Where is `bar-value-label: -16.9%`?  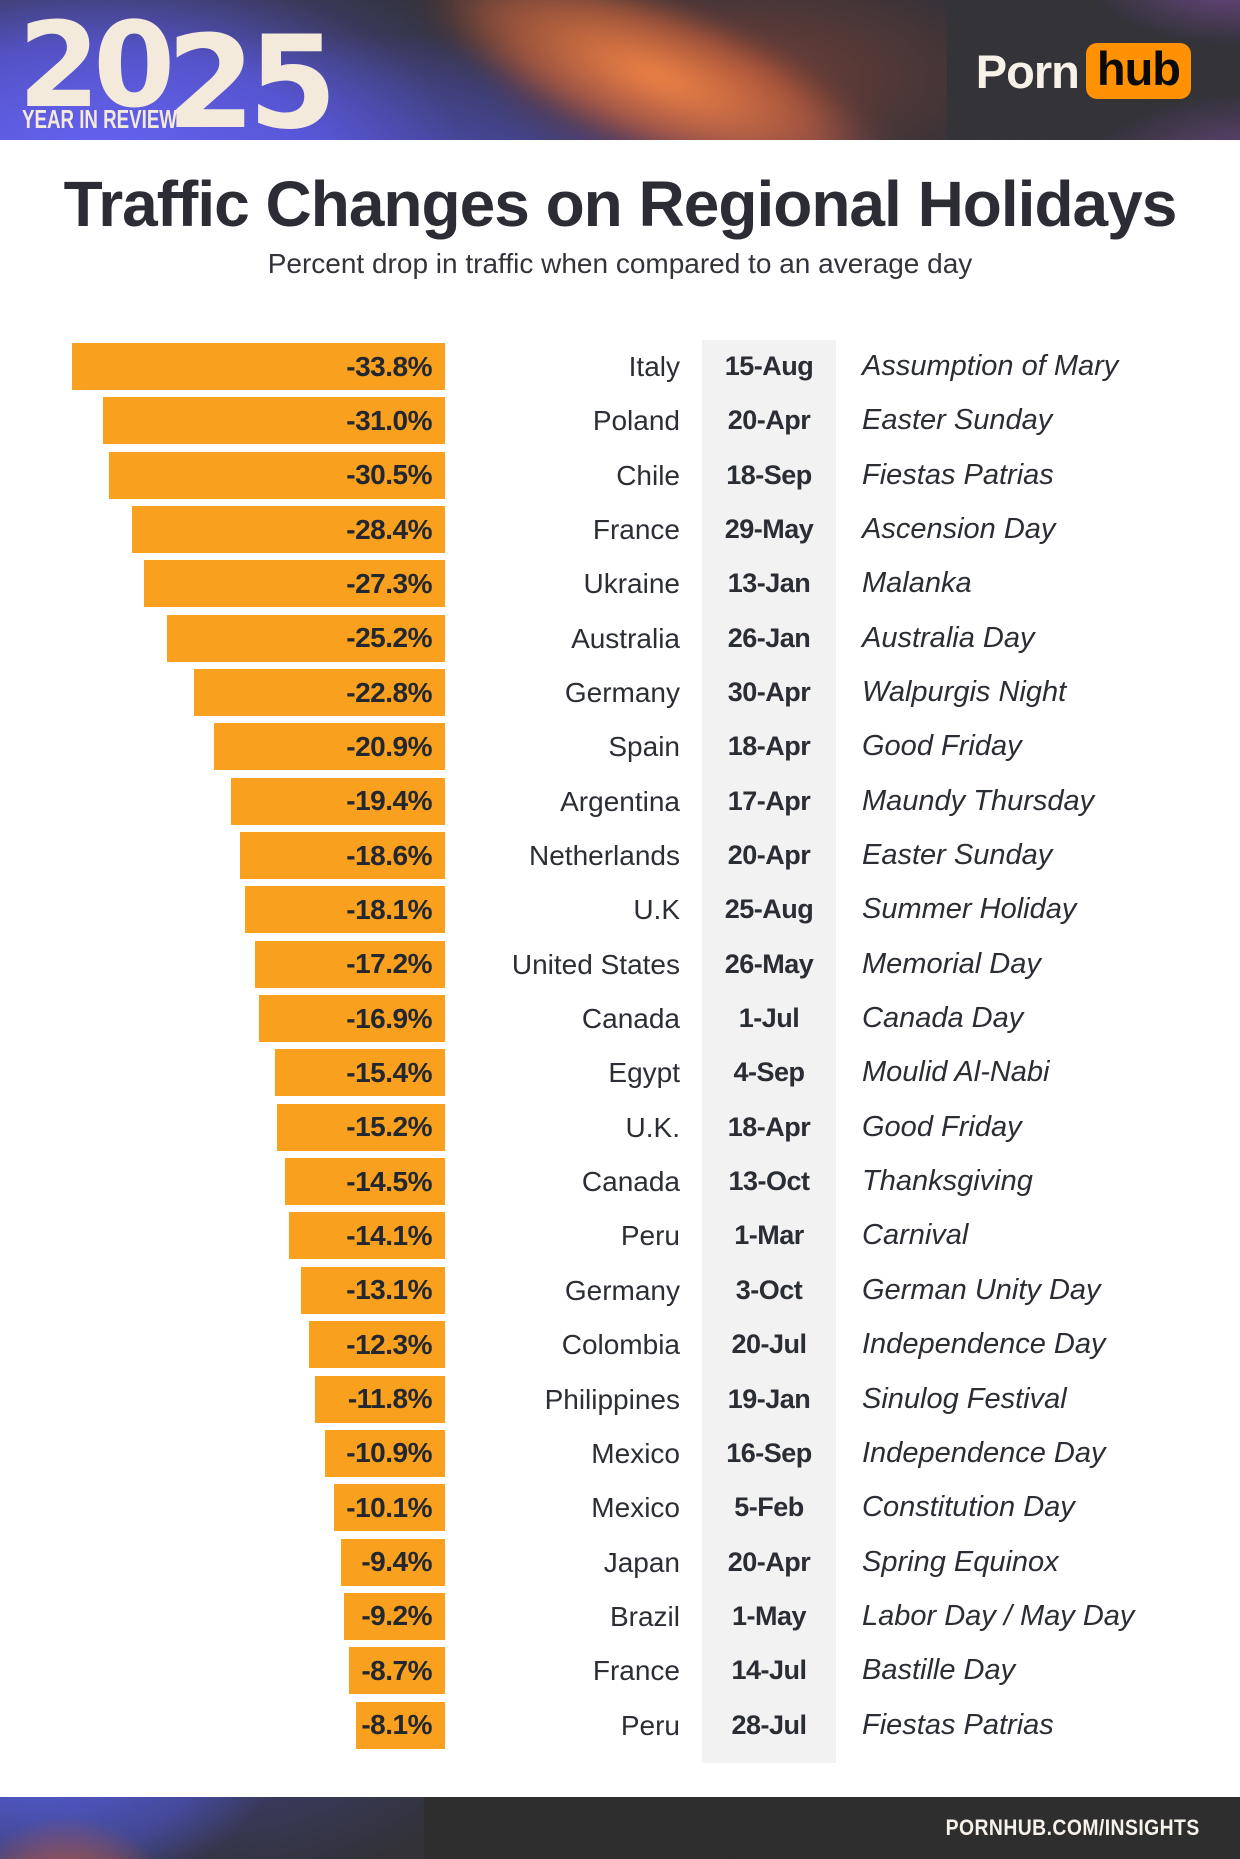
bar-value-label: -16.9% is located at coordinates (389, 1018).